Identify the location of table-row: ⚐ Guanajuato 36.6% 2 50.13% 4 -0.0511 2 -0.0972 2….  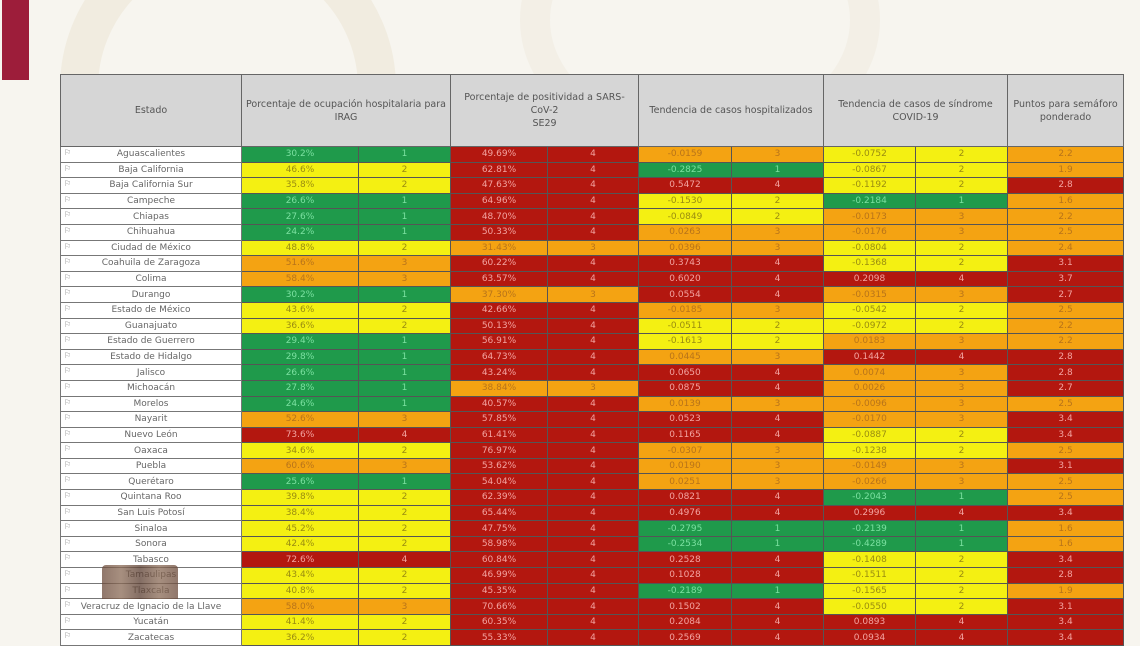
(592, 326).